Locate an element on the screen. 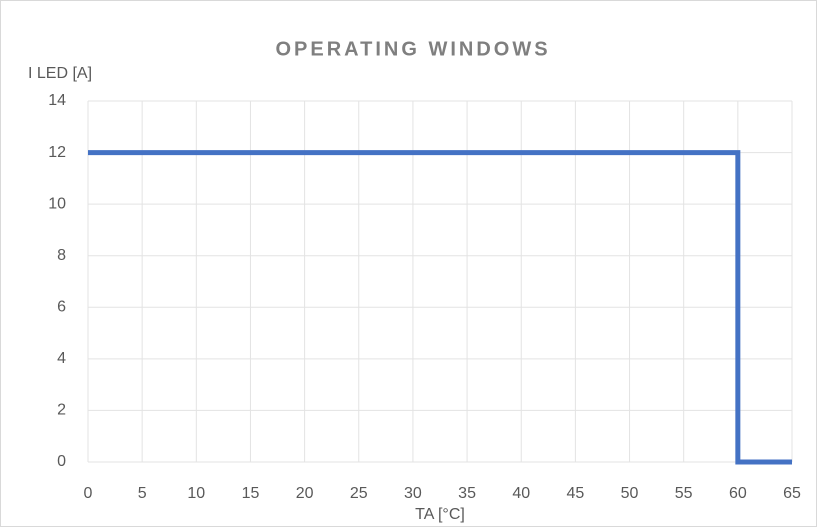  x-tick-label: 10 is located at coordinates (196, 493).